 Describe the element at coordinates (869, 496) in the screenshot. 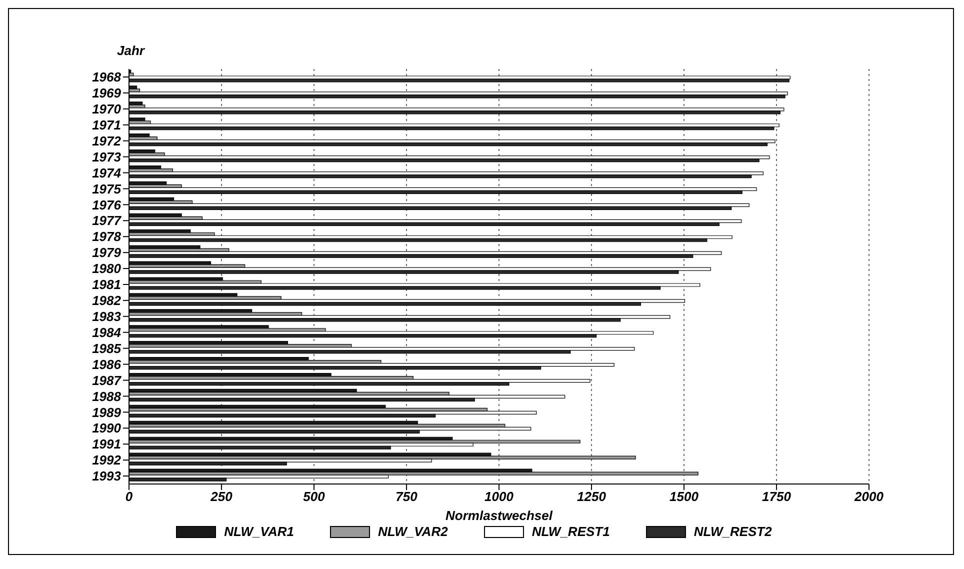

I see `x-tick-label: 2000` at that location.